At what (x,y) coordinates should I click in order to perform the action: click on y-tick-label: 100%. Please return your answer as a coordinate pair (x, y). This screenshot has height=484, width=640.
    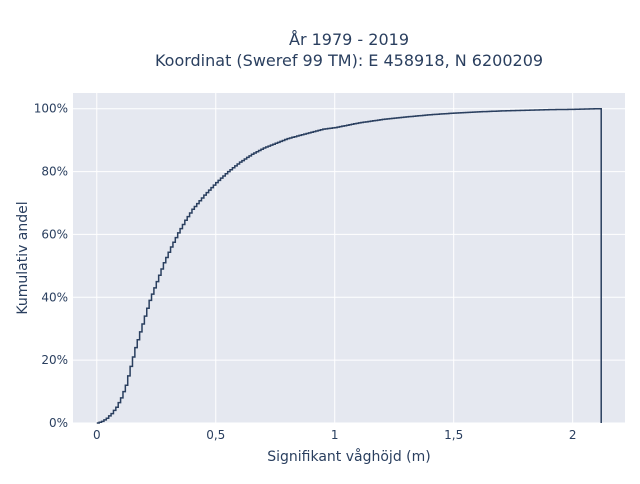
    Looking at the image, I should click on (51, 109).